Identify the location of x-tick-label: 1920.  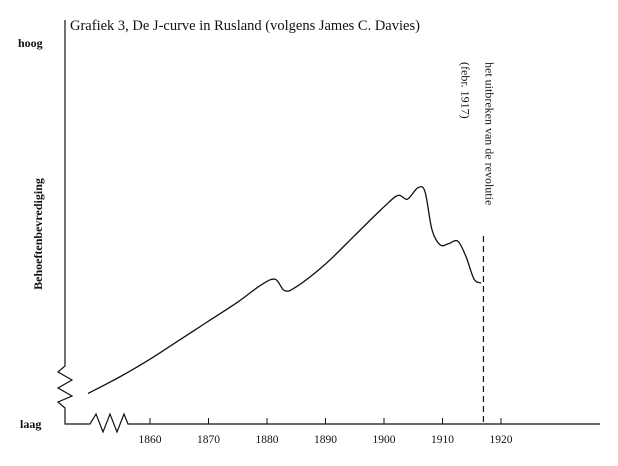
(501, 440).